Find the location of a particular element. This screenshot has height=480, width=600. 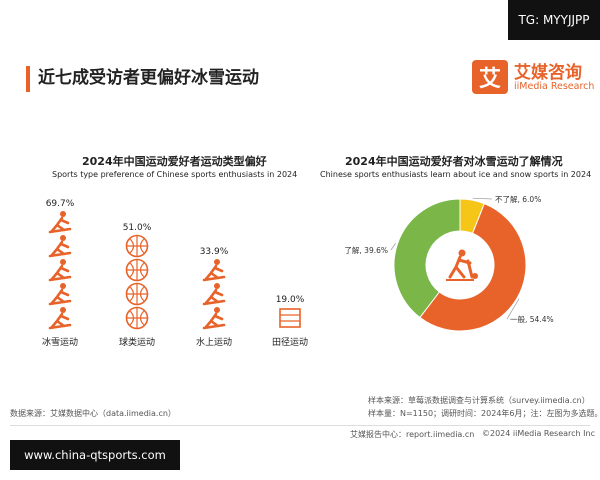

source-right-2: 样本量：N=1150；调研时间：2024年6月；注：左图为多选题。 is located at coordinates (484, 413).